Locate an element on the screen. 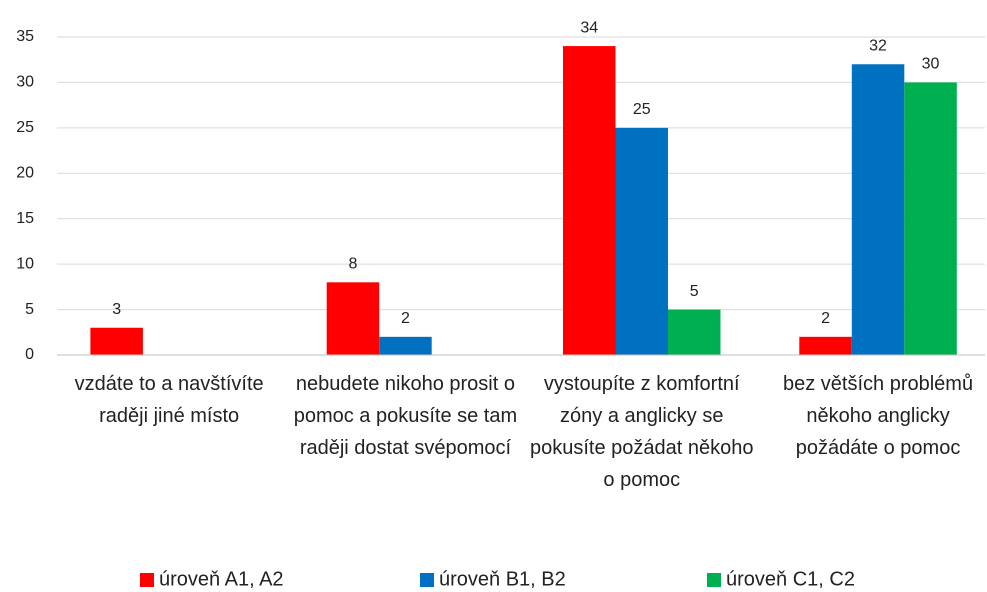  legend-label: úroveň C1, C2 is located at coordinates (790, 579).